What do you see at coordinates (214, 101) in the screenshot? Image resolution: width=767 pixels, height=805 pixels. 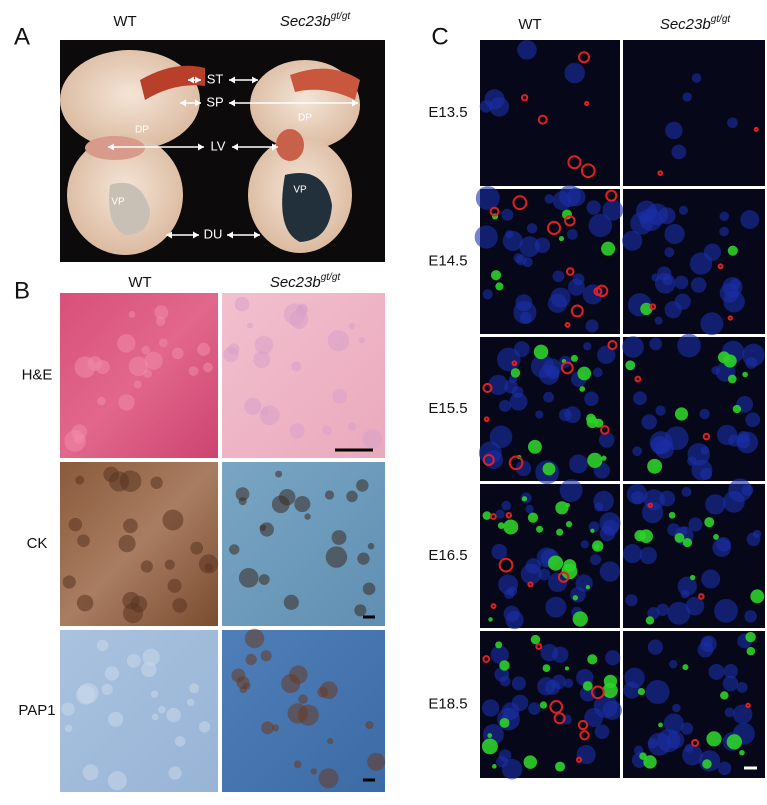 I see `annotation: SP` at bounding box center [214, 101].